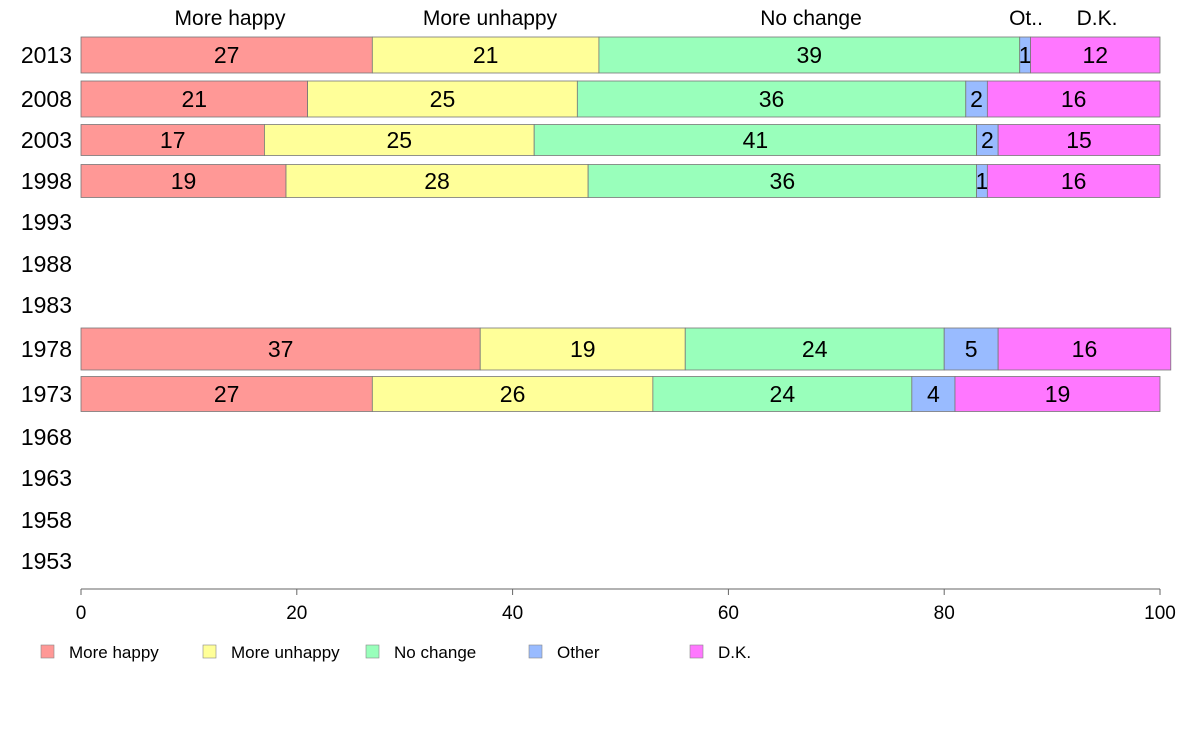 The image size is (1188, 736). Describe the element at coordinates (435, 652) in the screenshot. I see `legend-label: No change` at that location.